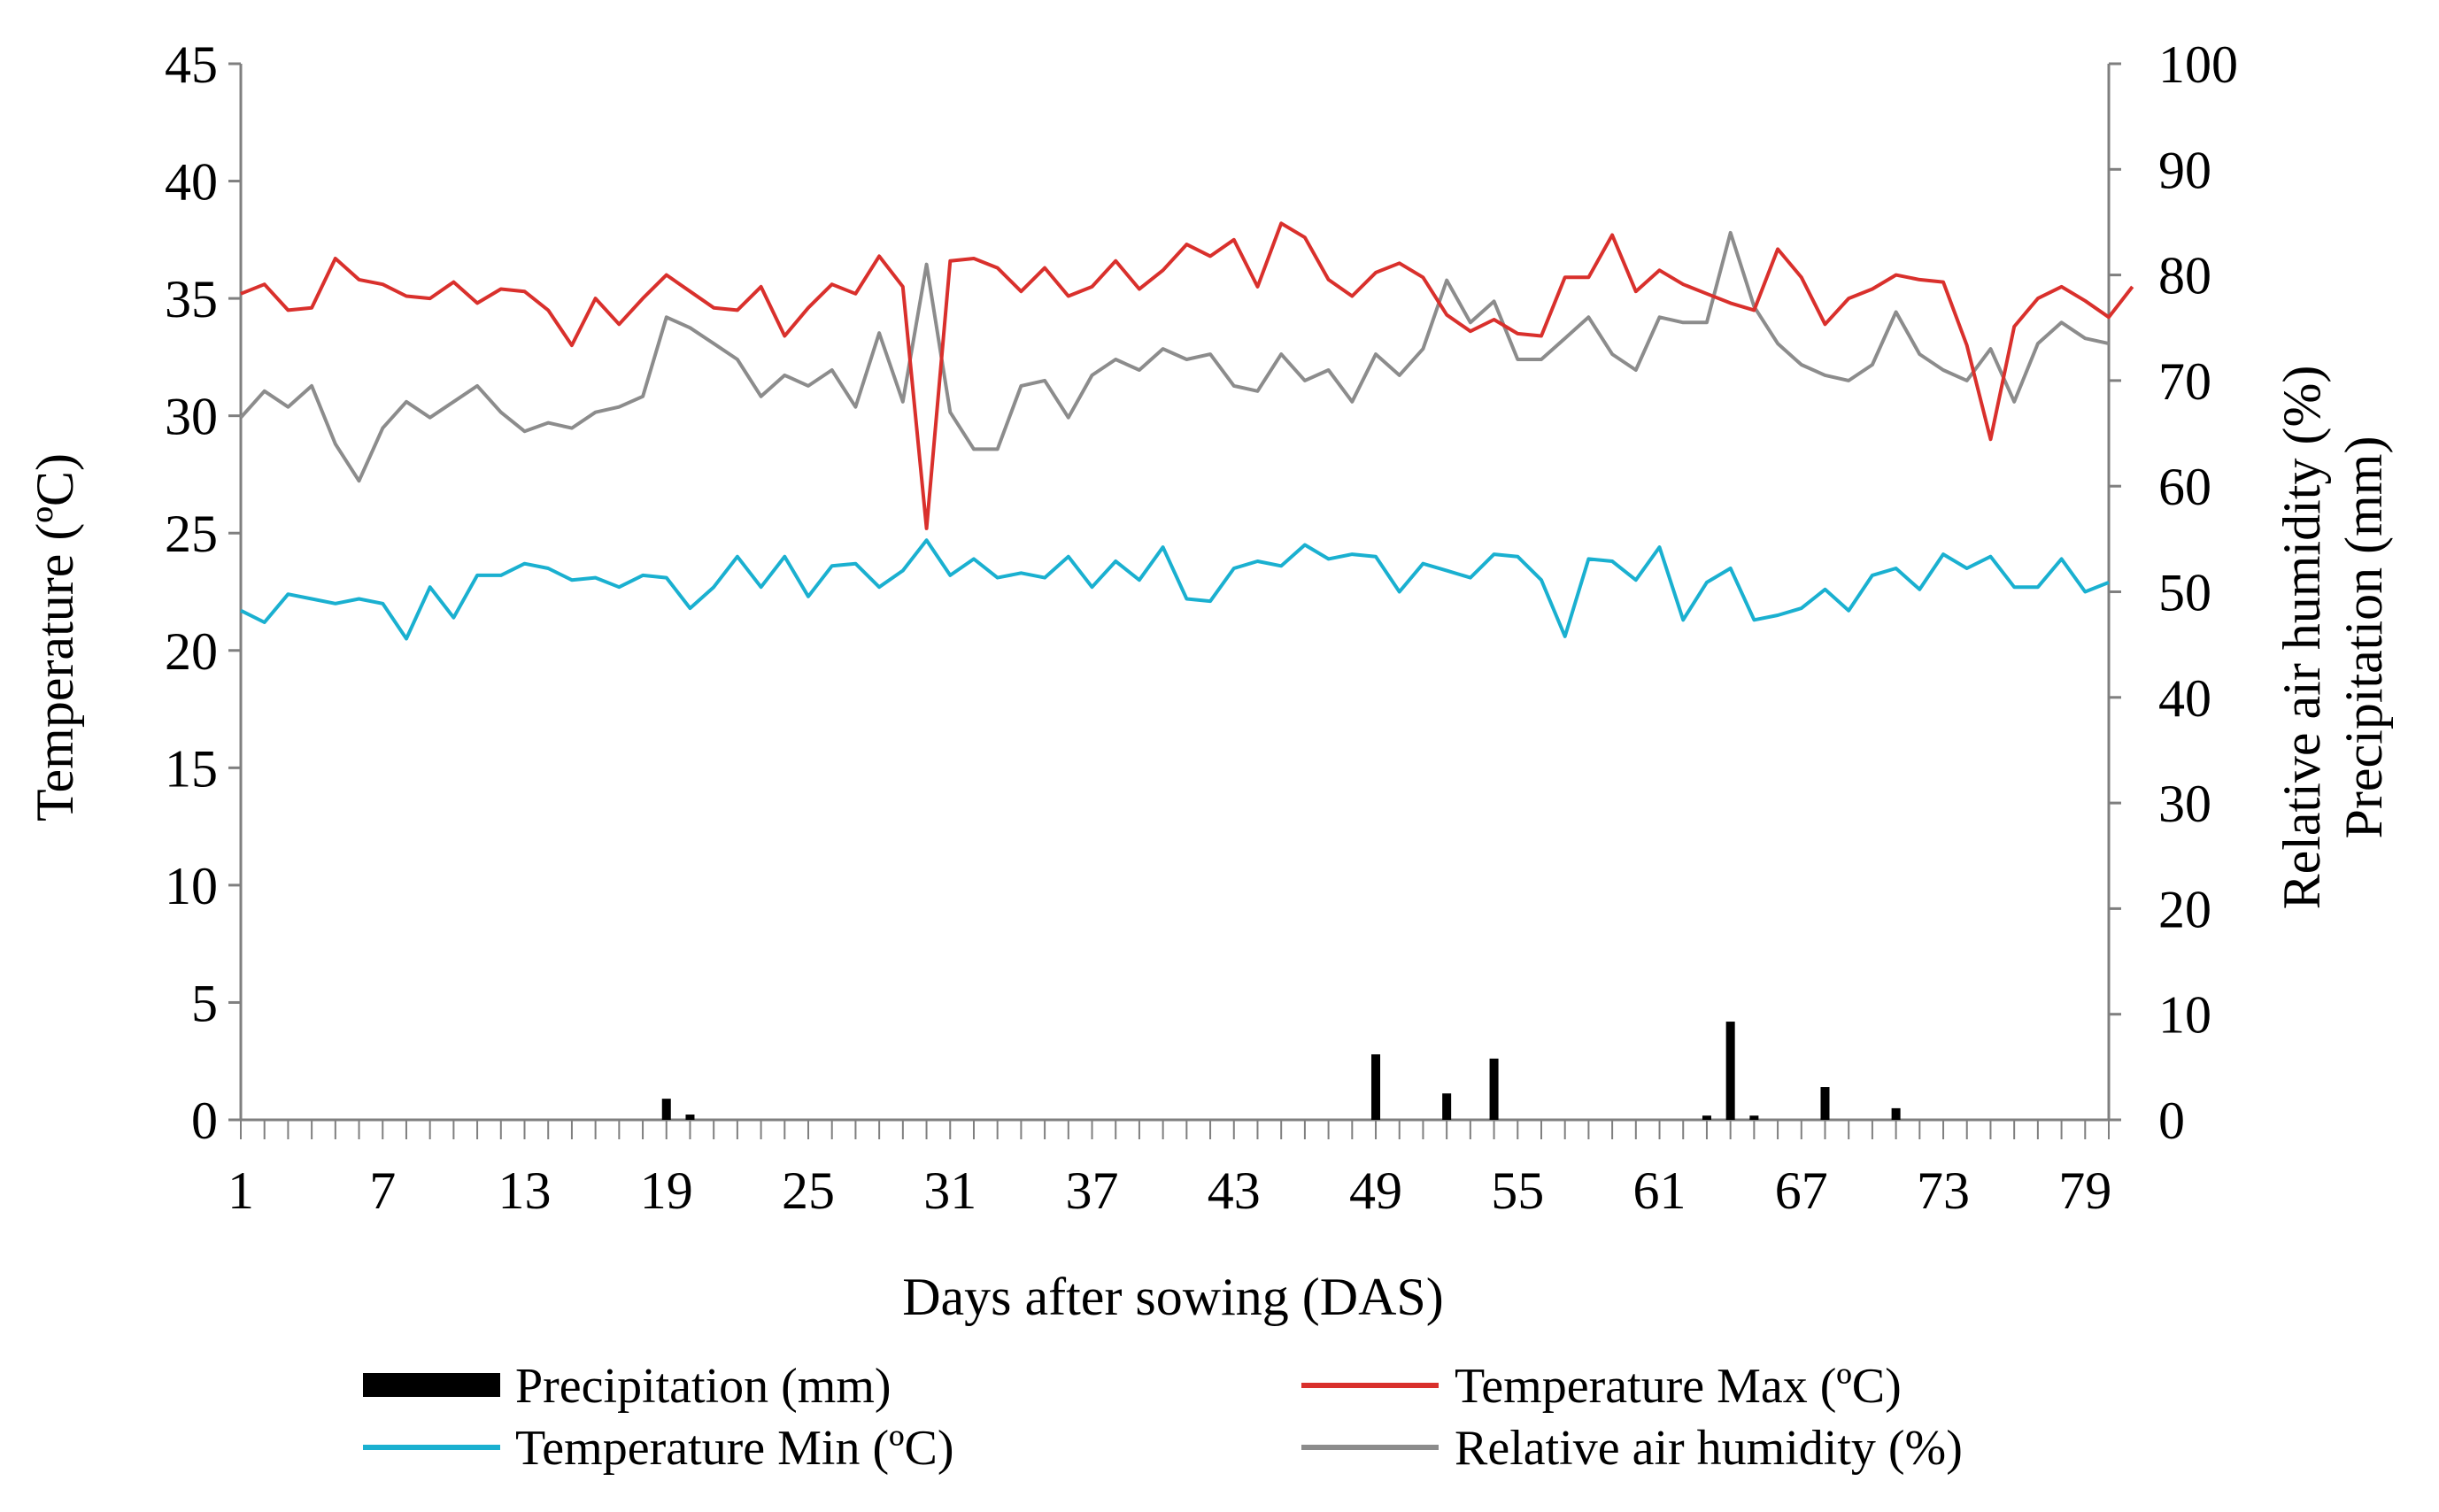  Describe the element at coordinates (191, 651) in the screenshot. I see `y-tick-label: 20` at that location.